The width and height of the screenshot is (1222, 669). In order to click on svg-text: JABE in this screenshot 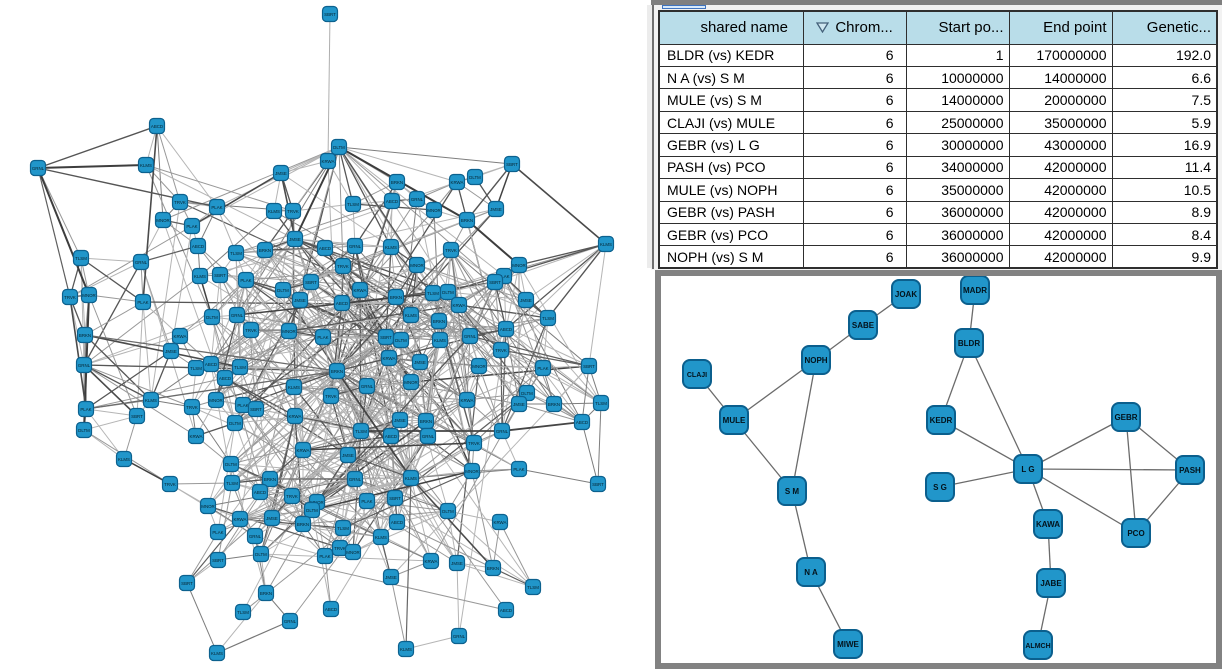, I will do `click(1051, 583)`.